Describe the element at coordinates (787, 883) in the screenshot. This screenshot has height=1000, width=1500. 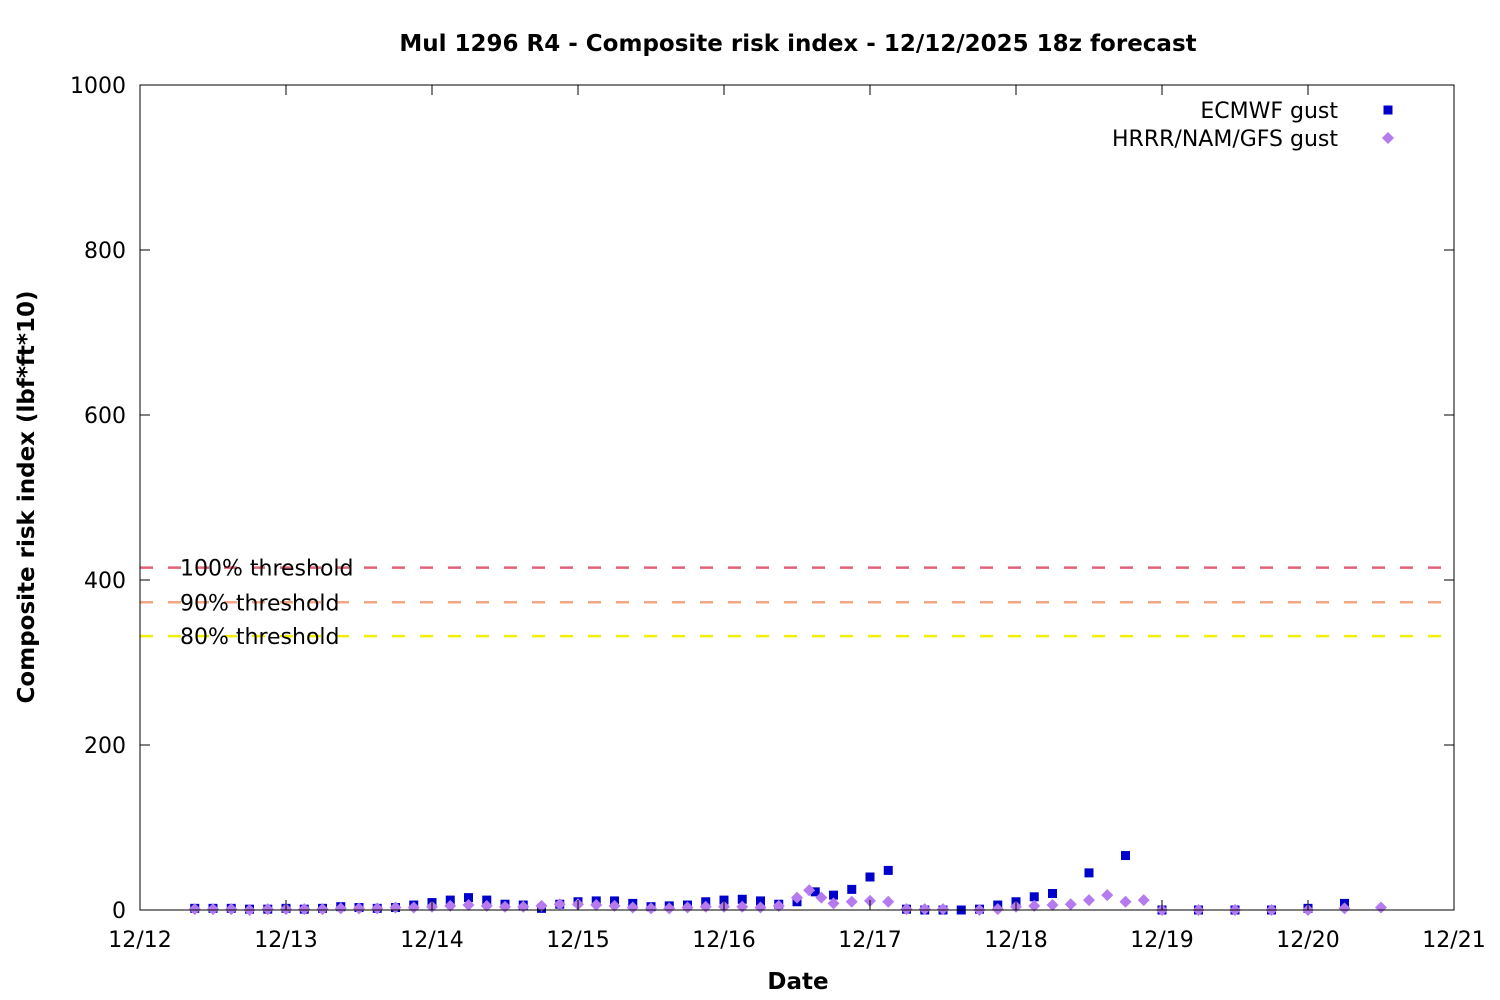
I see `data-points` at that location.